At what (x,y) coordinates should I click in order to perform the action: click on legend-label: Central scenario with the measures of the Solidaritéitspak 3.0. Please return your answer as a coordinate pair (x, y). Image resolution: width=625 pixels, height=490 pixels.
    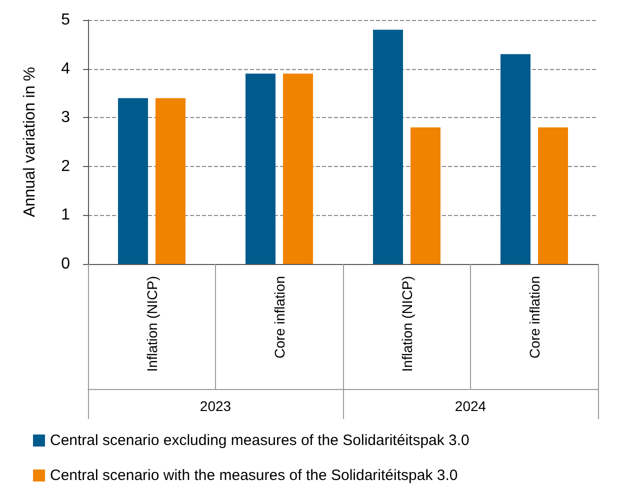
    Looking at the image, I should click on (254, 475).